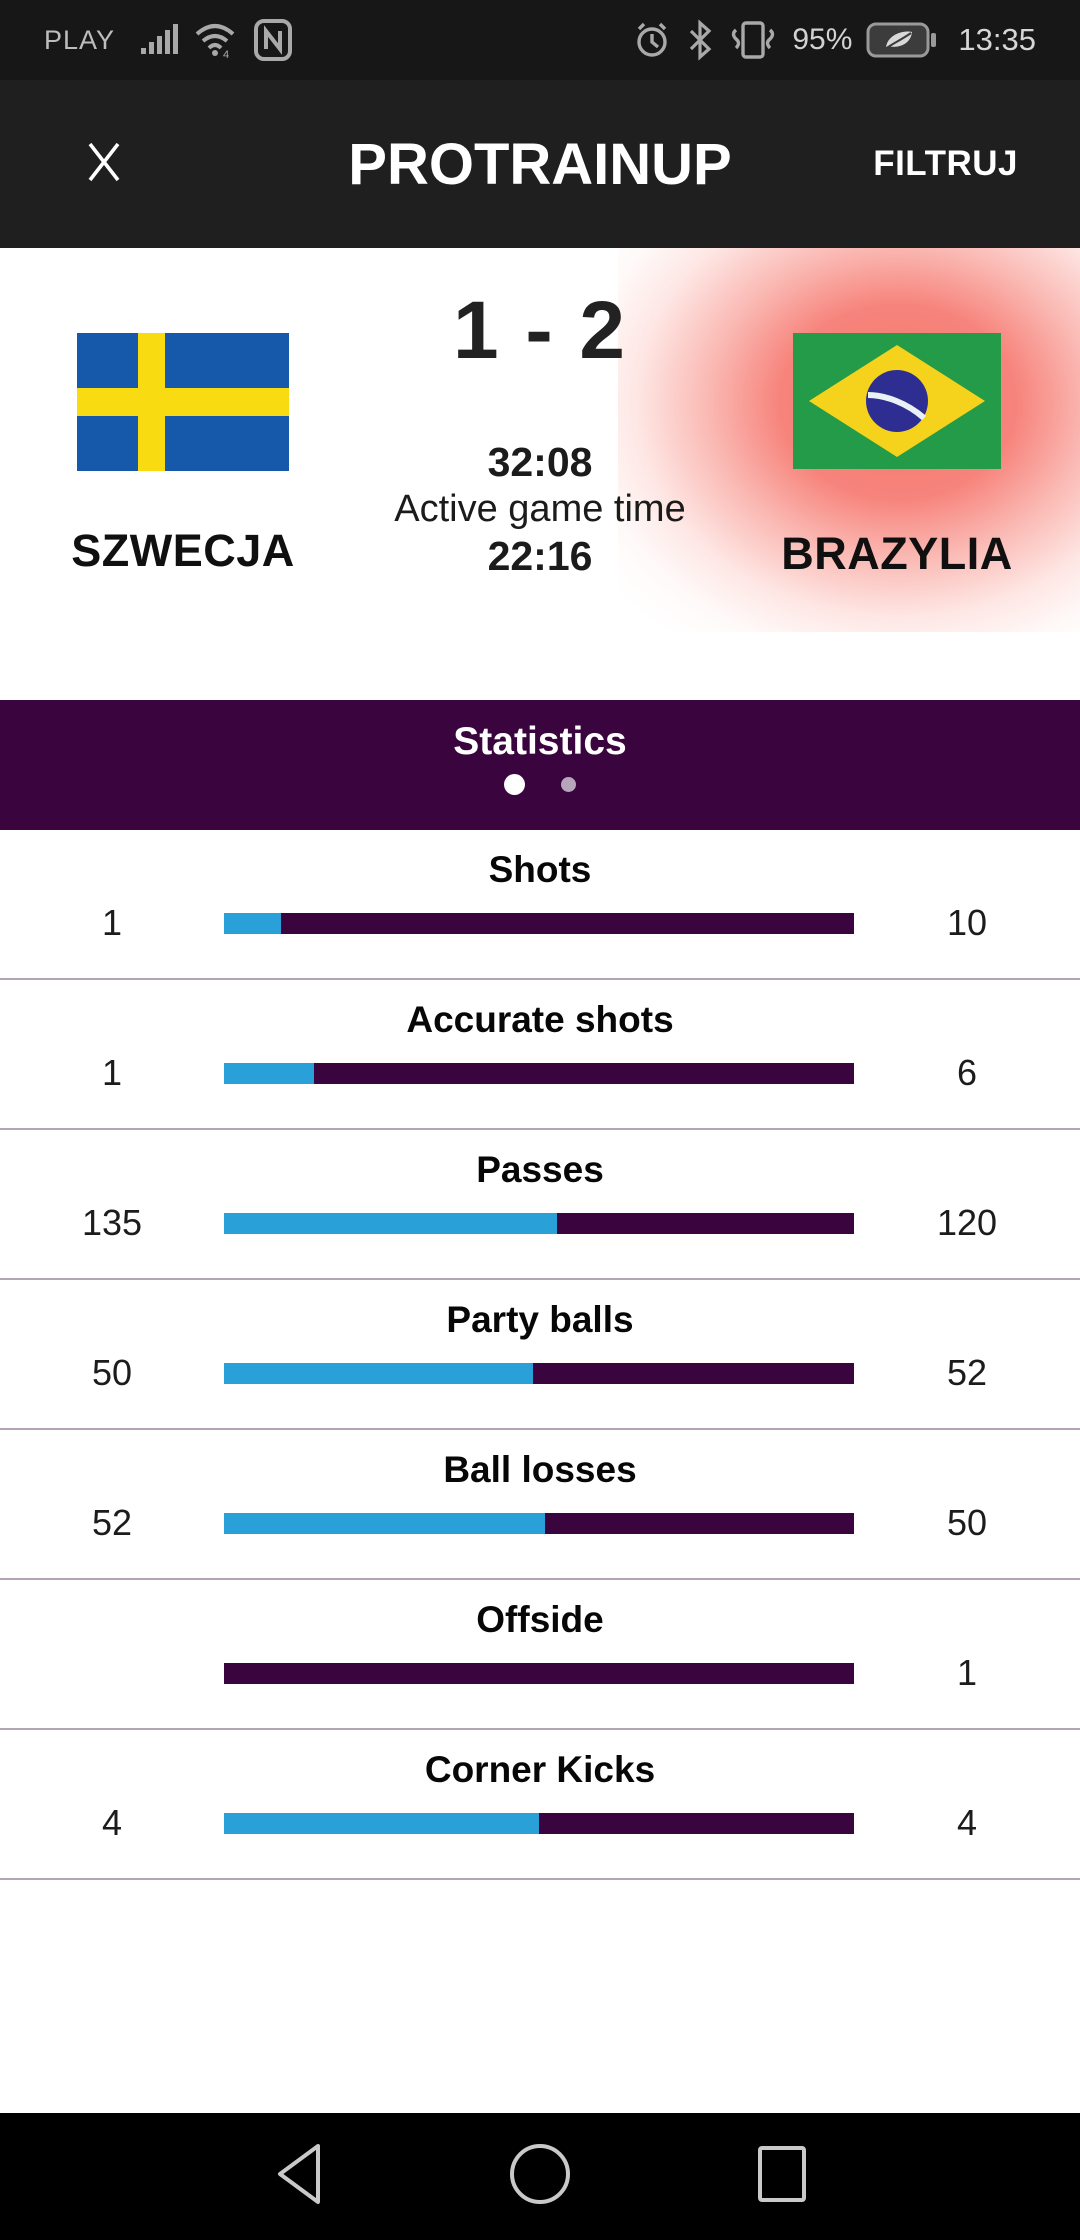  Describe the element at coordinates (945, 163) in the screenshot. I see `filter-button: FILTRUJ` at that location.